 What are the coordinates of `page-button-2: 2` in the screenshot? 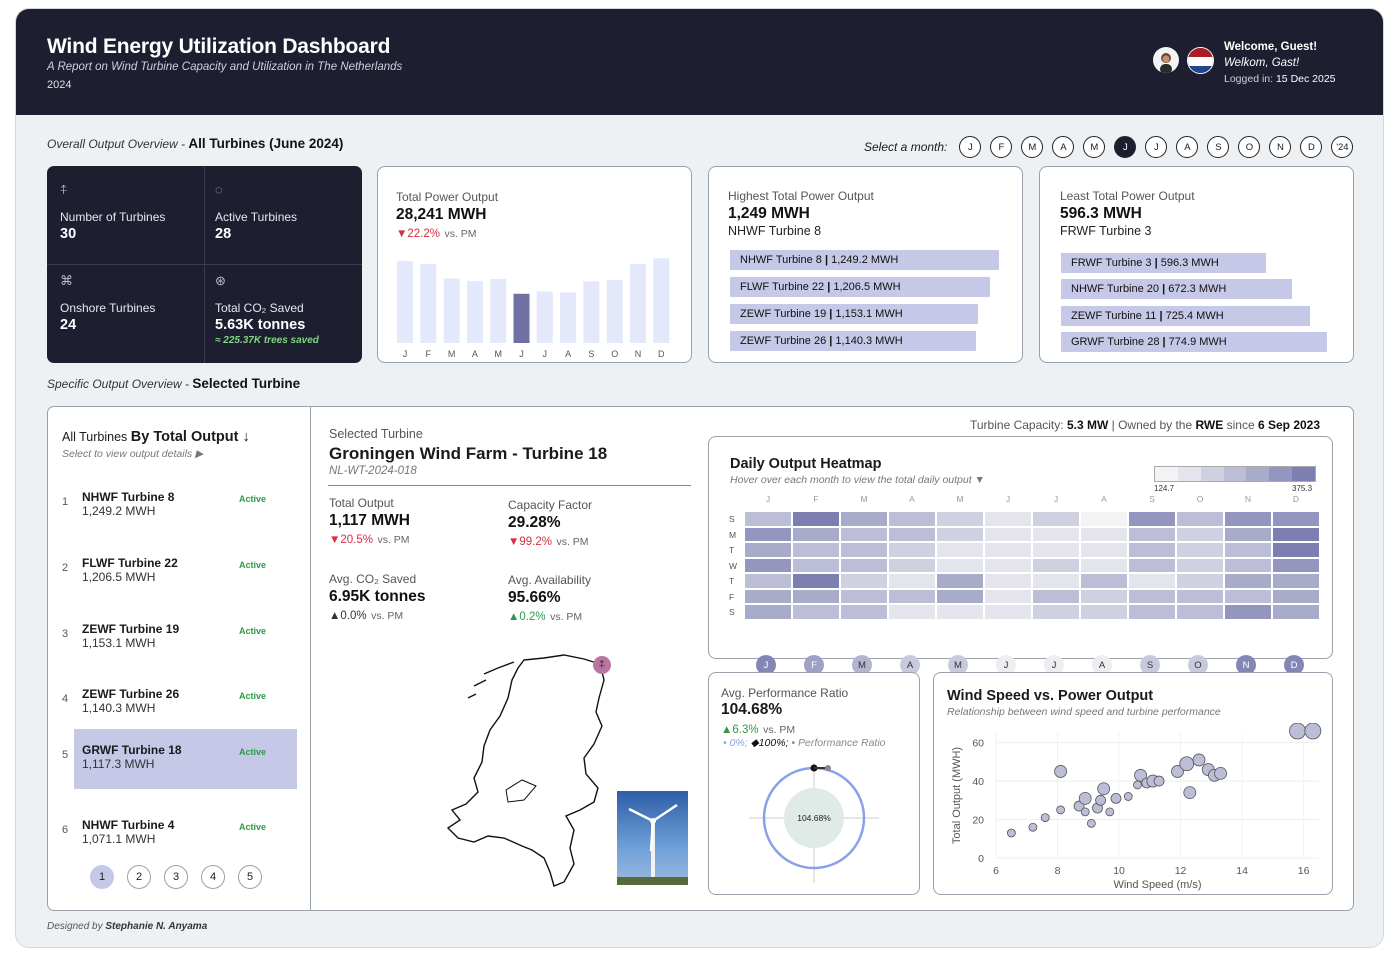 It's located at (139, 877).